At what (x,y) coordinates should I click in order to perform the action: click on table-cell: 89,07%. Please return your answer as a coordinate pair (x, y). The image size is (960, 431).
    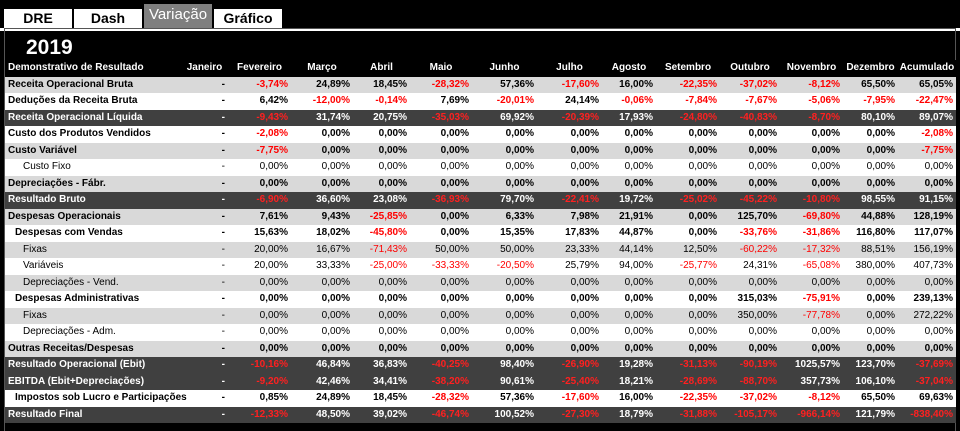
    Looking at the image, I should click on (936, 117).